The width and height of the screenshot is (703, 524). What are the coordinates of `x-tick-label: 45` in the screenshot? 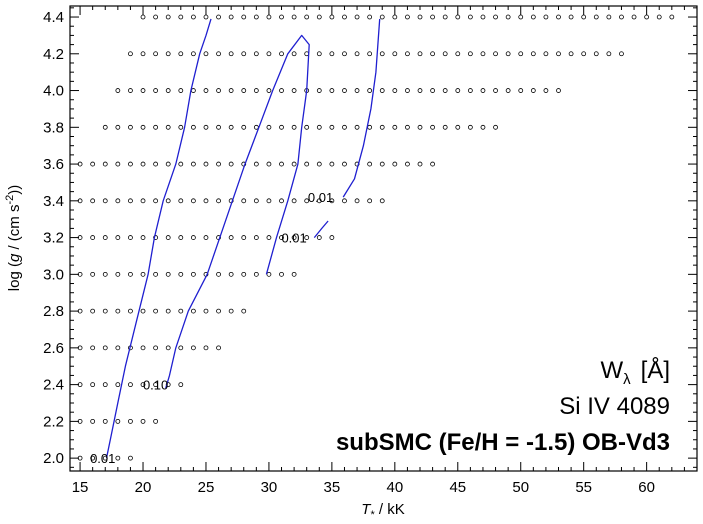 It's located at (457, 487).